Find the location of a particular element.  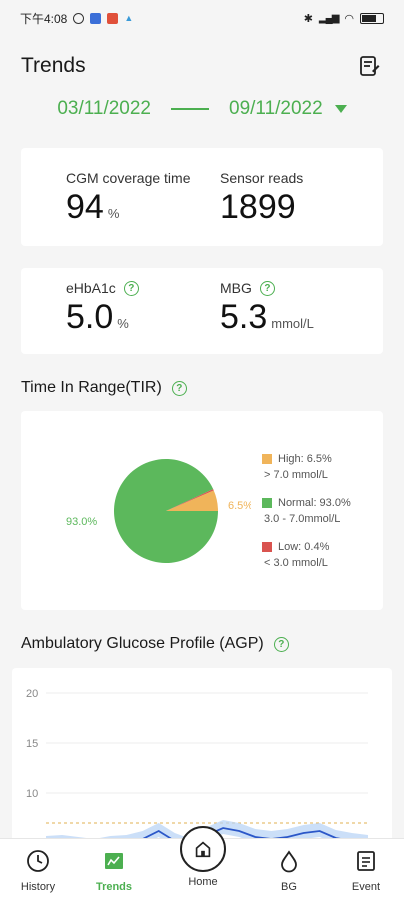

coverage-unit: % is located at coordinates (113, 213).